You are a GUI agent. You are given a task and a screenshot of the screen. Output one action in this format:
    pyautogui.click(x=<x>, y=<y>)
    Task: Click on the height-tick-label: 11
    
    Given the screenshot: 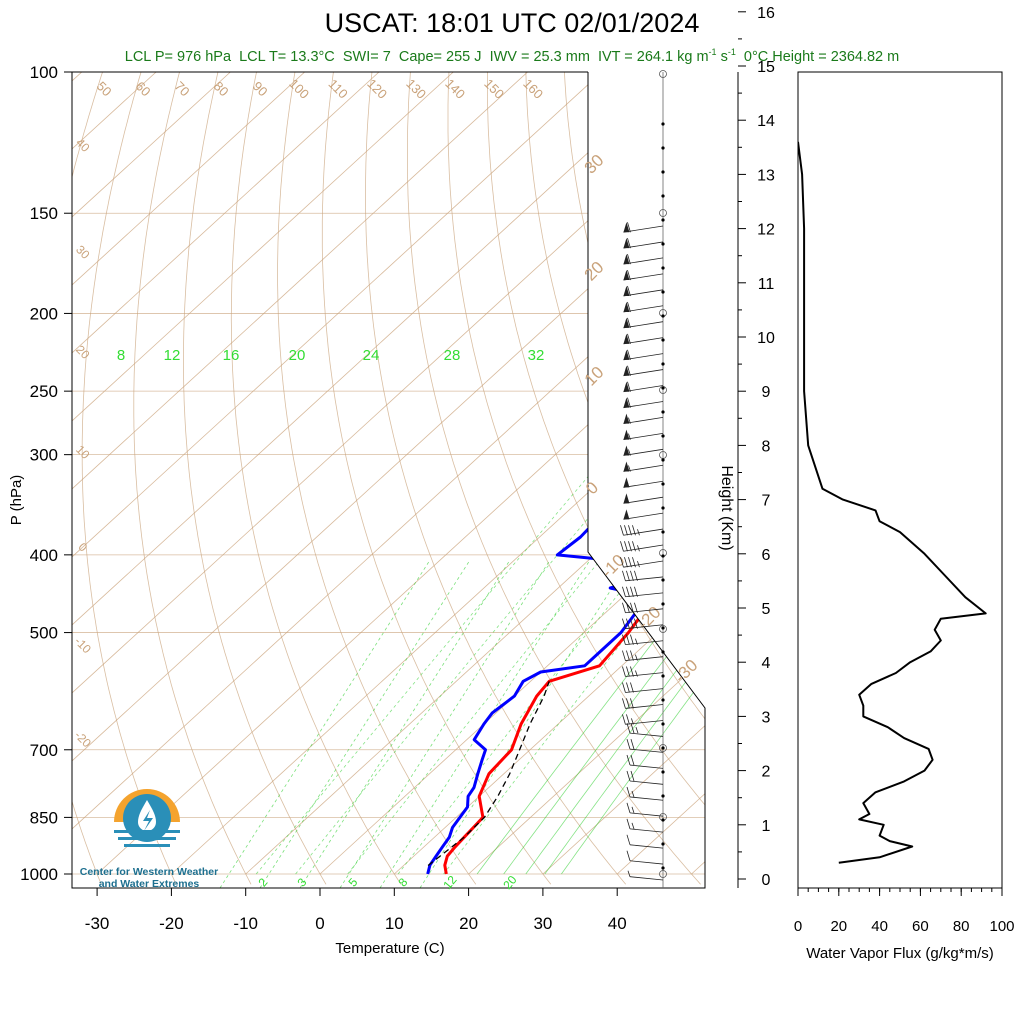 What is the action you would take?
    pyautogui.click(x=766, y=284)
    